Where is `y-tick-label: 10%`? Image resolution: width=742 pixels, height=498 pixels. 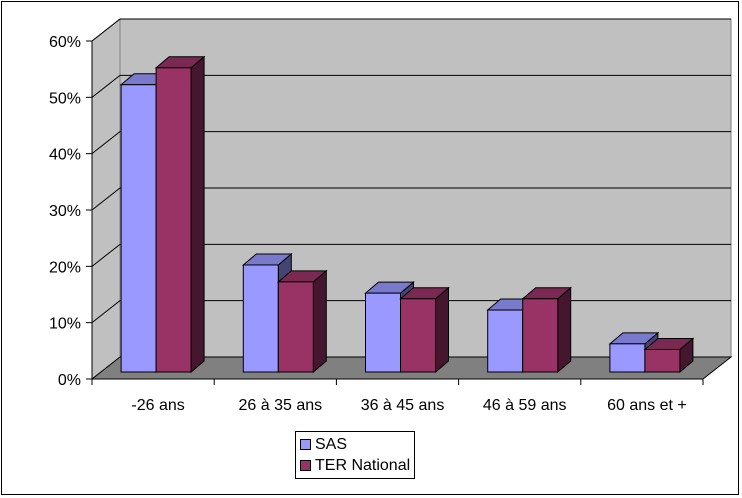
y-tick-label: 10% is located at coordinates (65, 324).